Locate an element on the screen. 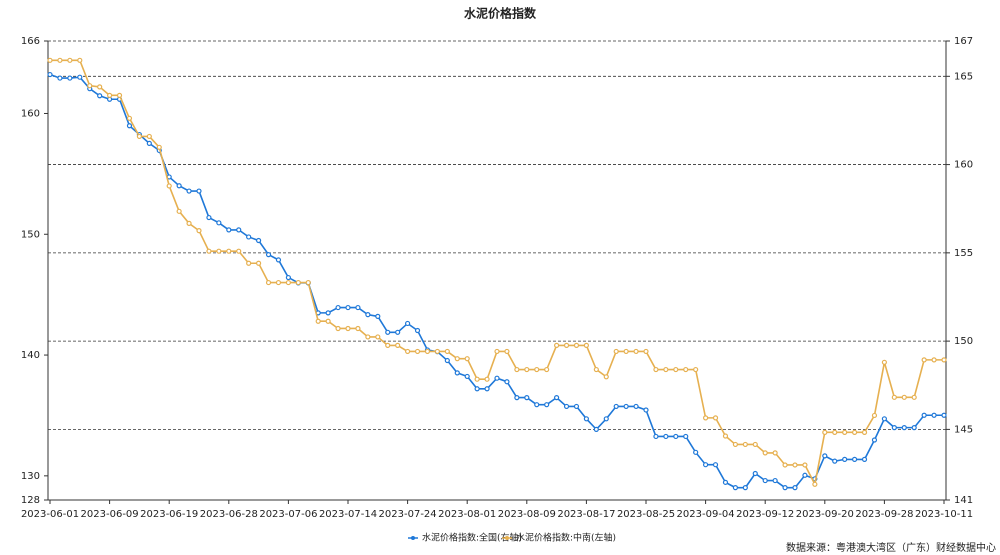 The image size is (1000, 555). y-tick-label: 140 is located at coordinates (30, 355).